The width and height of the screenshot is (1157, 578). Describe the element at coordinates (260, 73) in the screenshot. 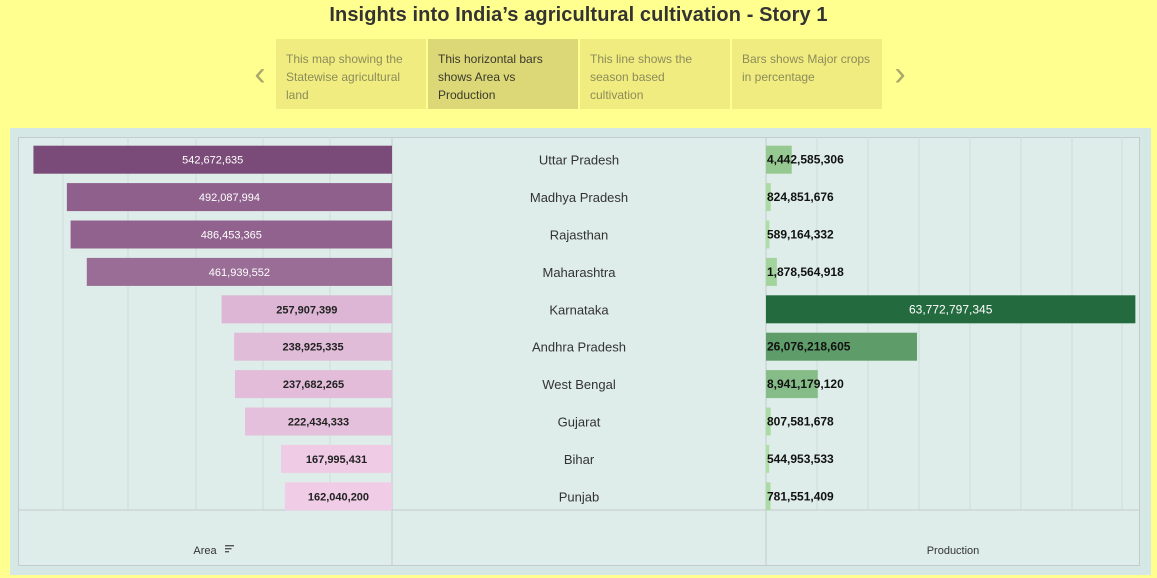

I see `previous-arrow-icon: ‹` at that location.